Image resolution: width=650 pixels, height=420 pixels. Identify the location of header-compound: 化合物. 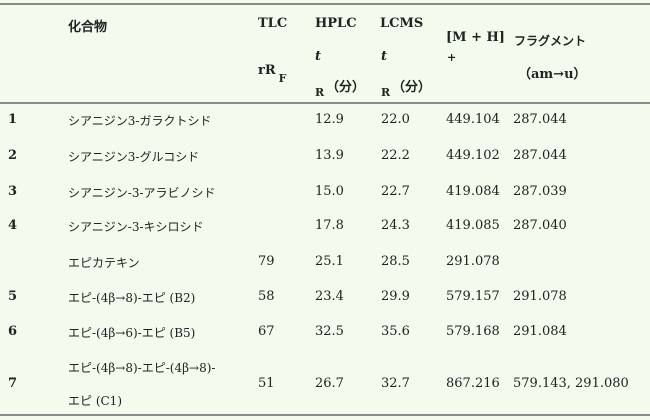
(88, 27).